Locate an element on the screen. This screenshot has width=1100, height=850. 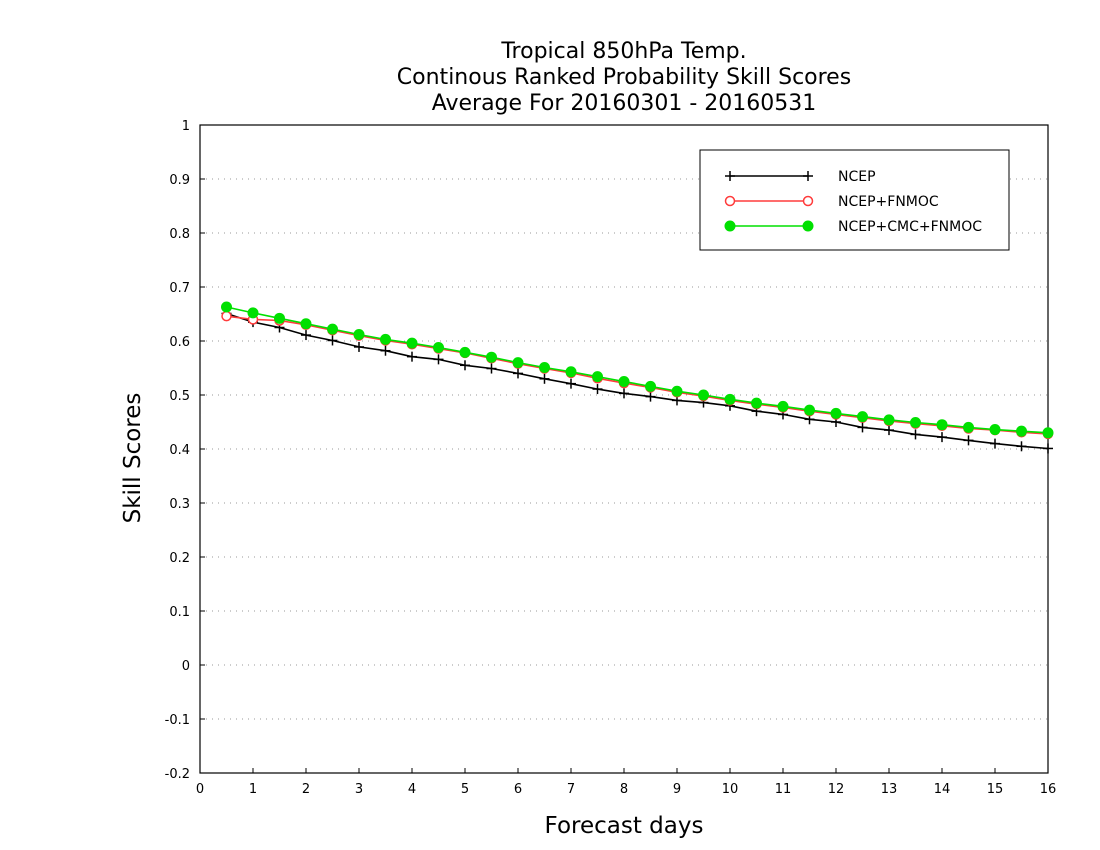
y-tick-label-11: 0.9 is located at coordinates (179, 180).